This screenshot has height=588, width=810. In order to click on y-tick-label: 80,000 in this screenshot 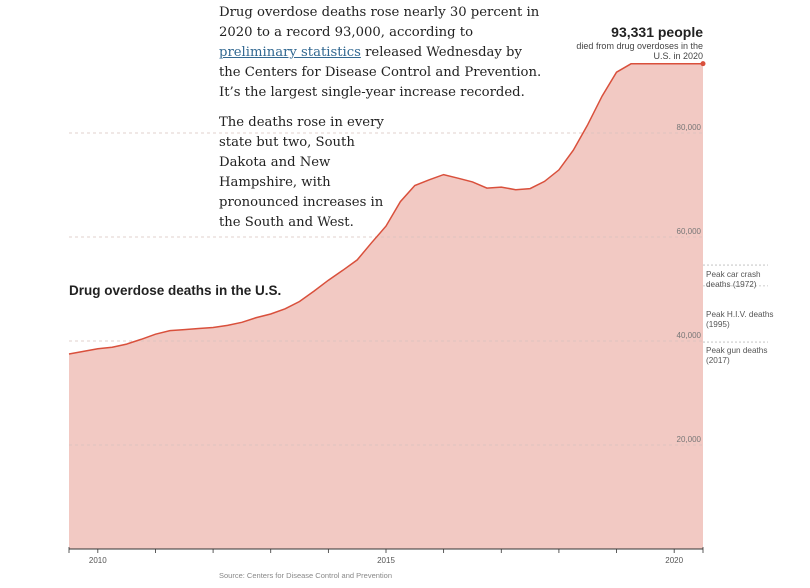, I will do `click(689, 127)`.